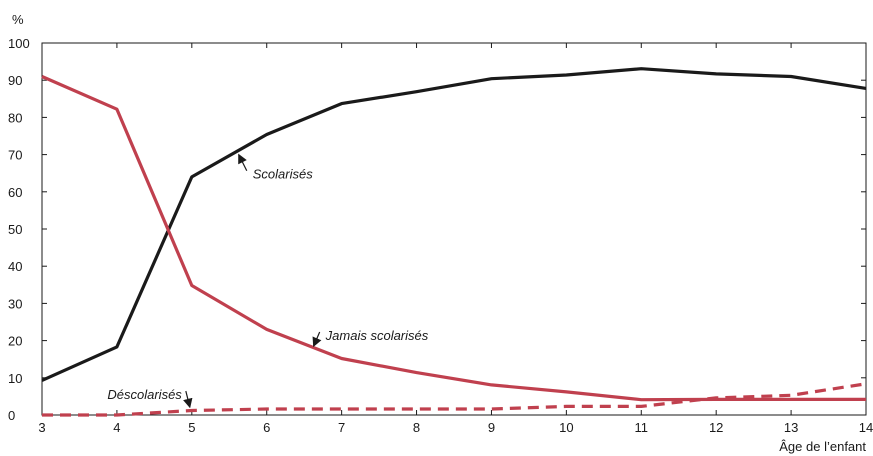  I want to click on y-tick-label: 90, so click(15, 80).